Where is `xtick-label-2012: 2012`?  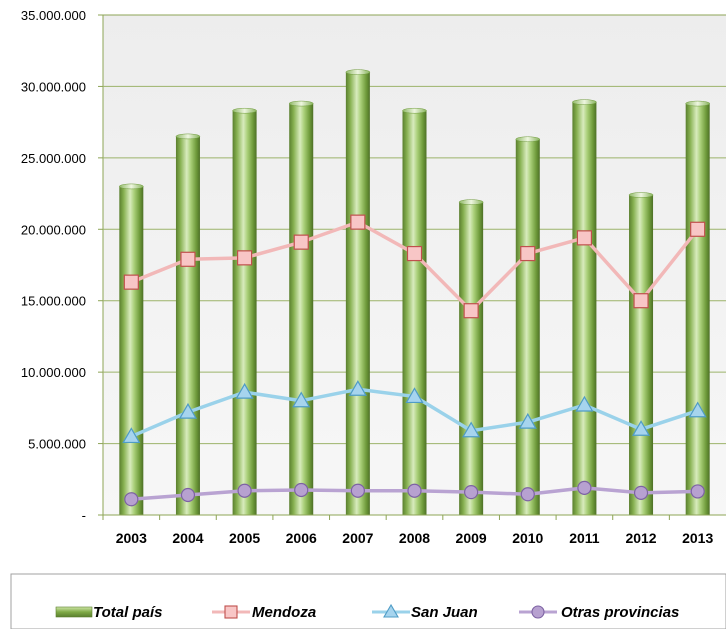
xtick-label-2012: 2012 is located at coordinates (640, 538).